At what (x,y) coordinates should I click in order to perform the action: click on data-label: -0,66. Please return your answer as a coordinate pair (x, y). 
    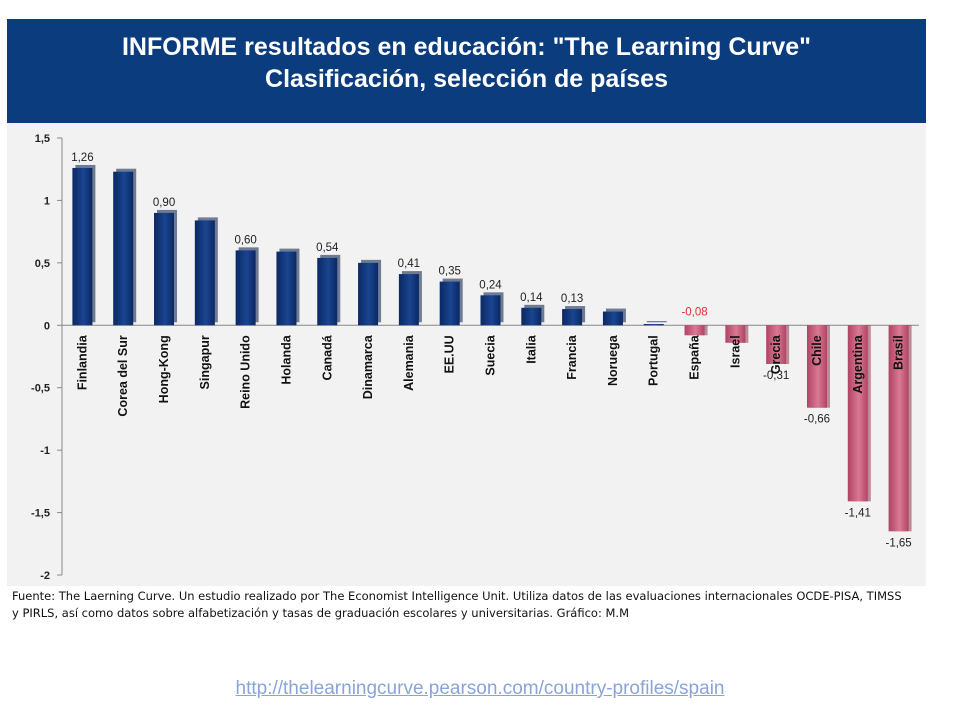
    Looking at the image, I should click on (817, 420).